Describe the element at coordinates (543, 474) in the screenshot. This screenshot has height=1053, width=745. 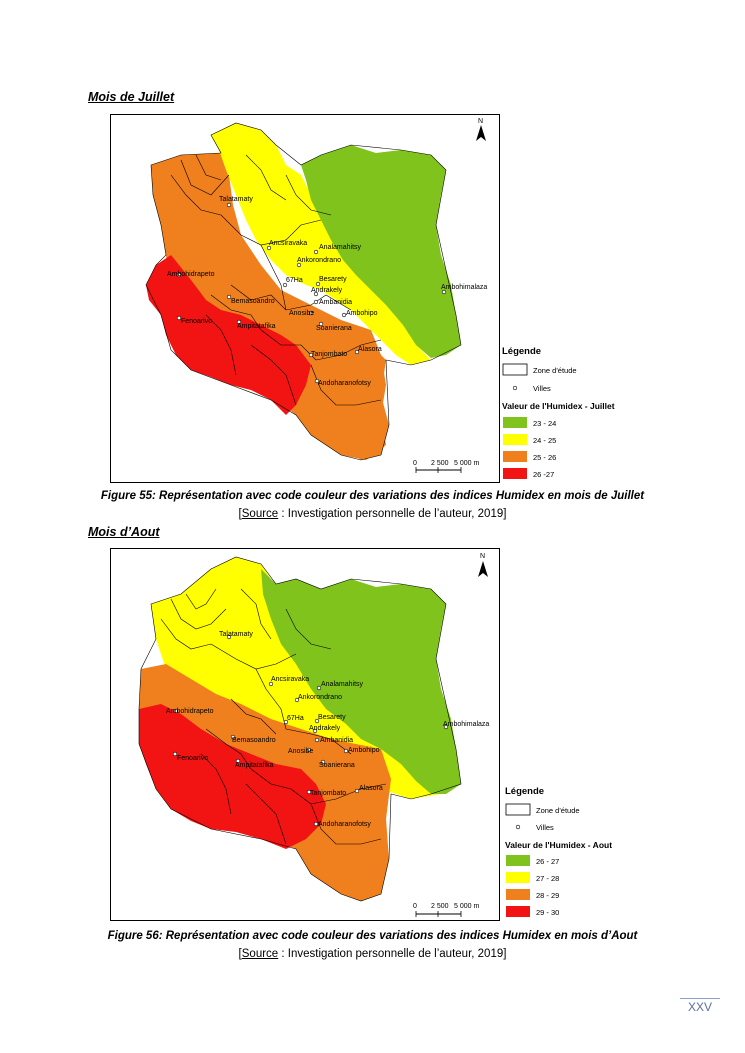
I see `svg-text: 26 -27` at that location.